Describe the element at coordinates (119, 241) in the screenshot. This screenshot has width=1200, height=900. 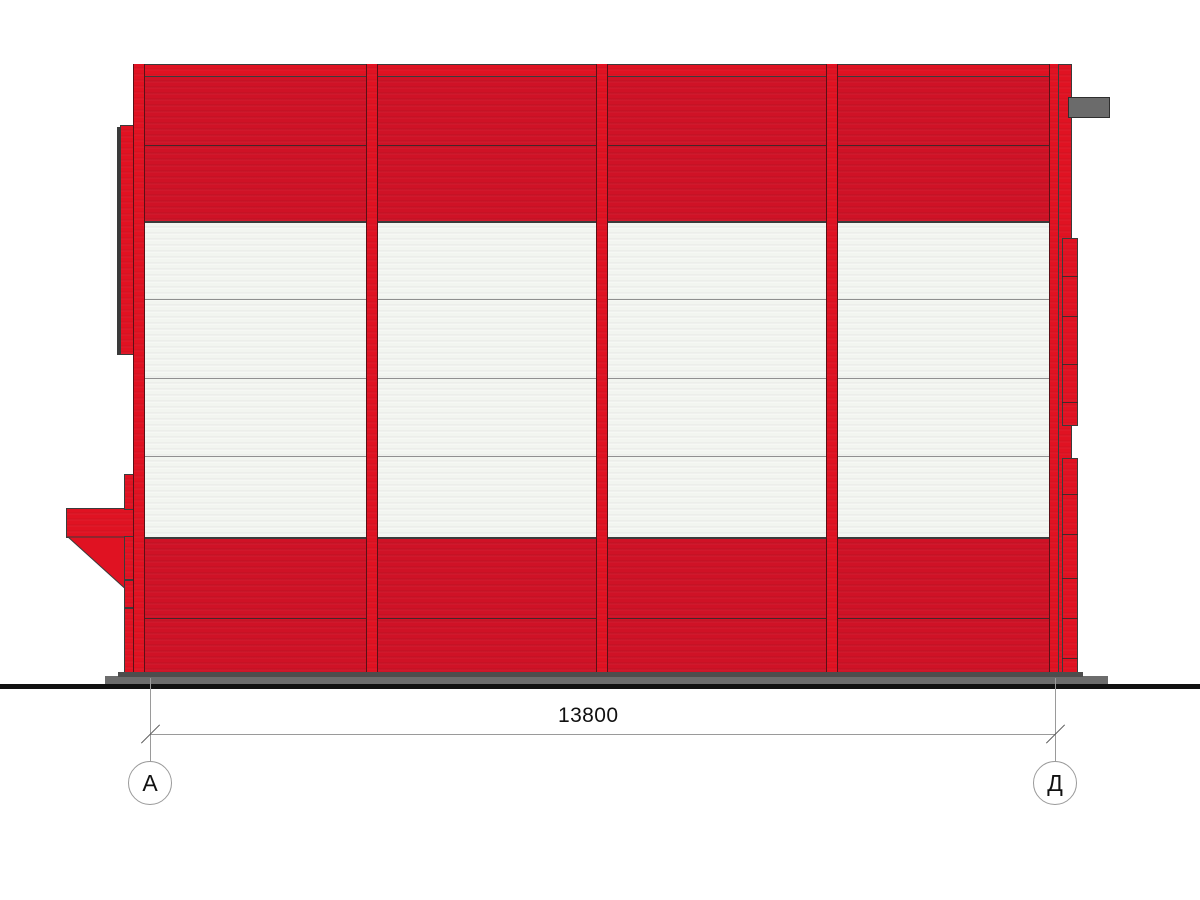
I see `left-pilaster-shadow` at that location.